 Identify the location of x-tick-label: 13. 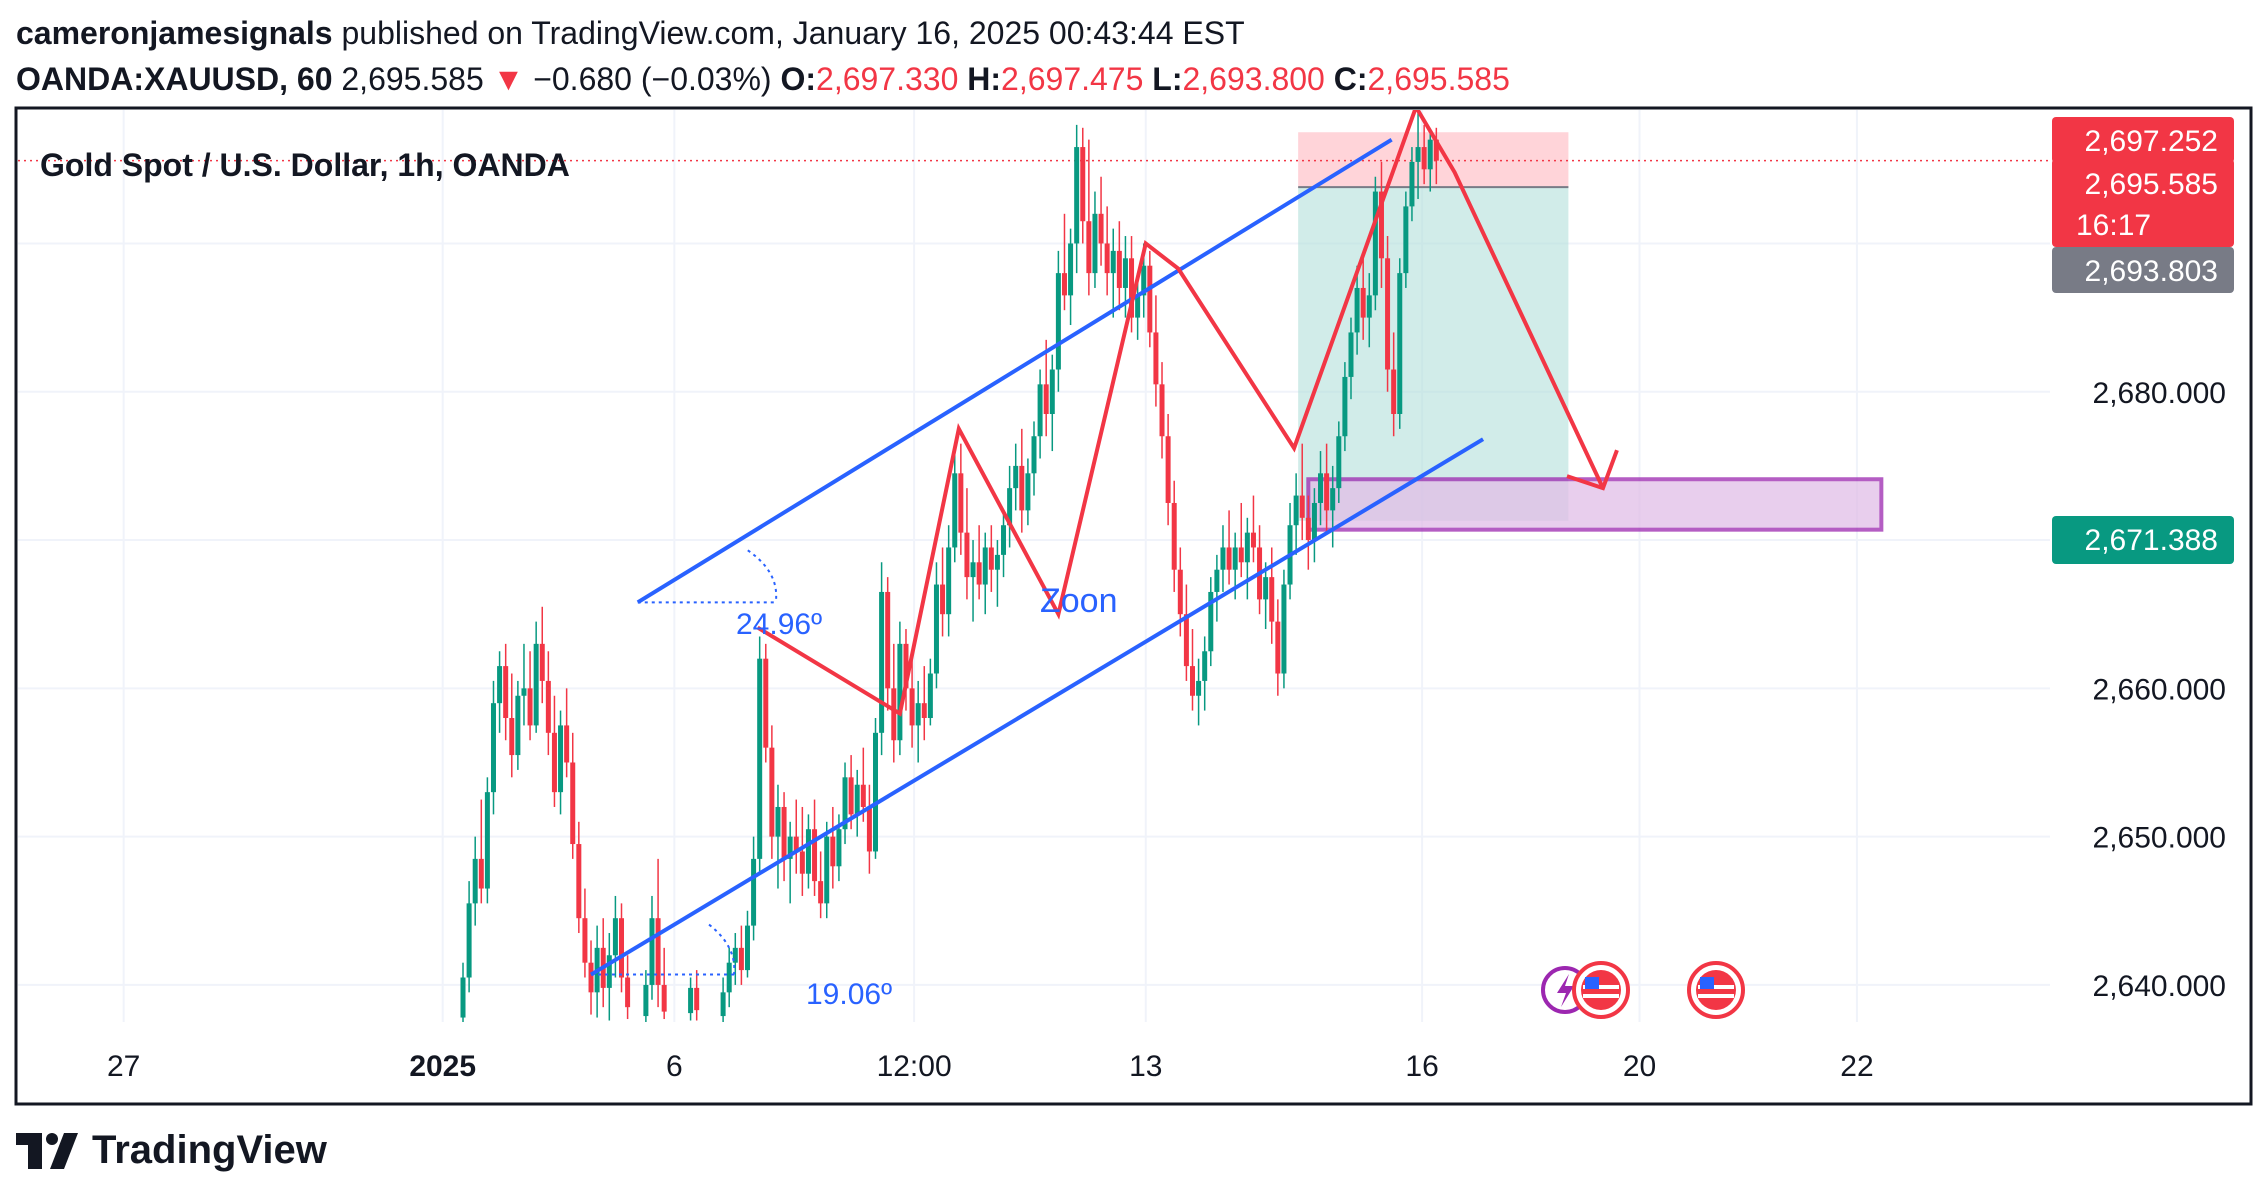
(1145, 1066).